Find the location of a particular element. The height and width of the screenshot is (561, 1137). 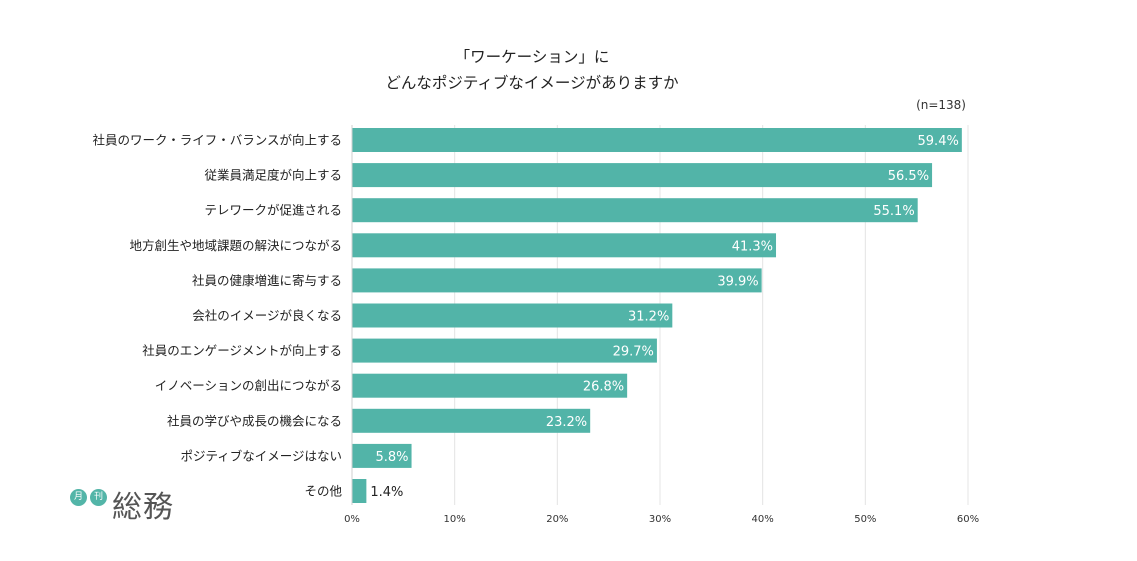

category-label: 社員の学びや成長の機会になる is located at coordinates (254, 420).